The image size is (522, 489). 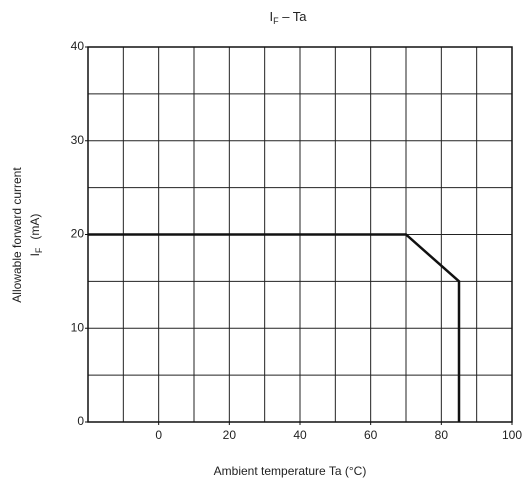 I want to click on y-tick-label: 30, so click(x=78, y=140).